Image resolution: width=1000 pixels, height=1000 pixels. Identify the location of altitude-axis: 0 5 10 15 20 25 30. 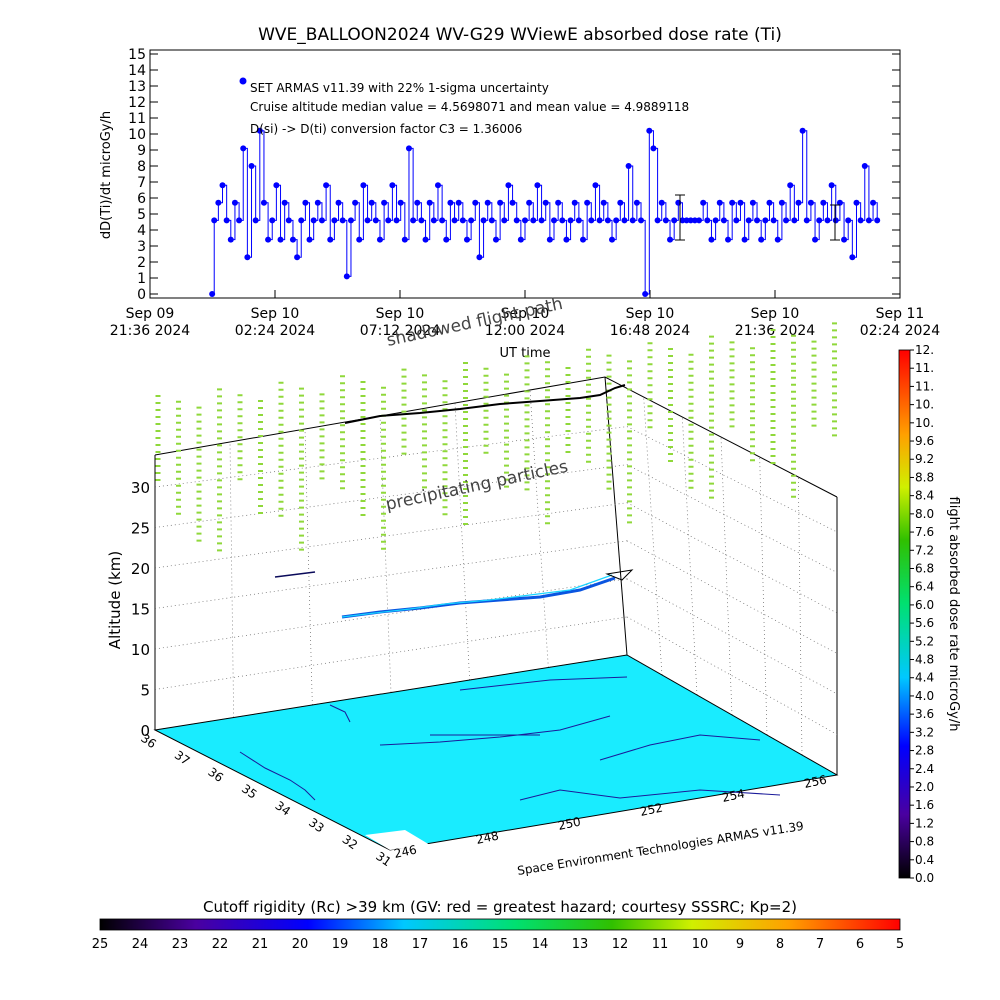
(140, 609).